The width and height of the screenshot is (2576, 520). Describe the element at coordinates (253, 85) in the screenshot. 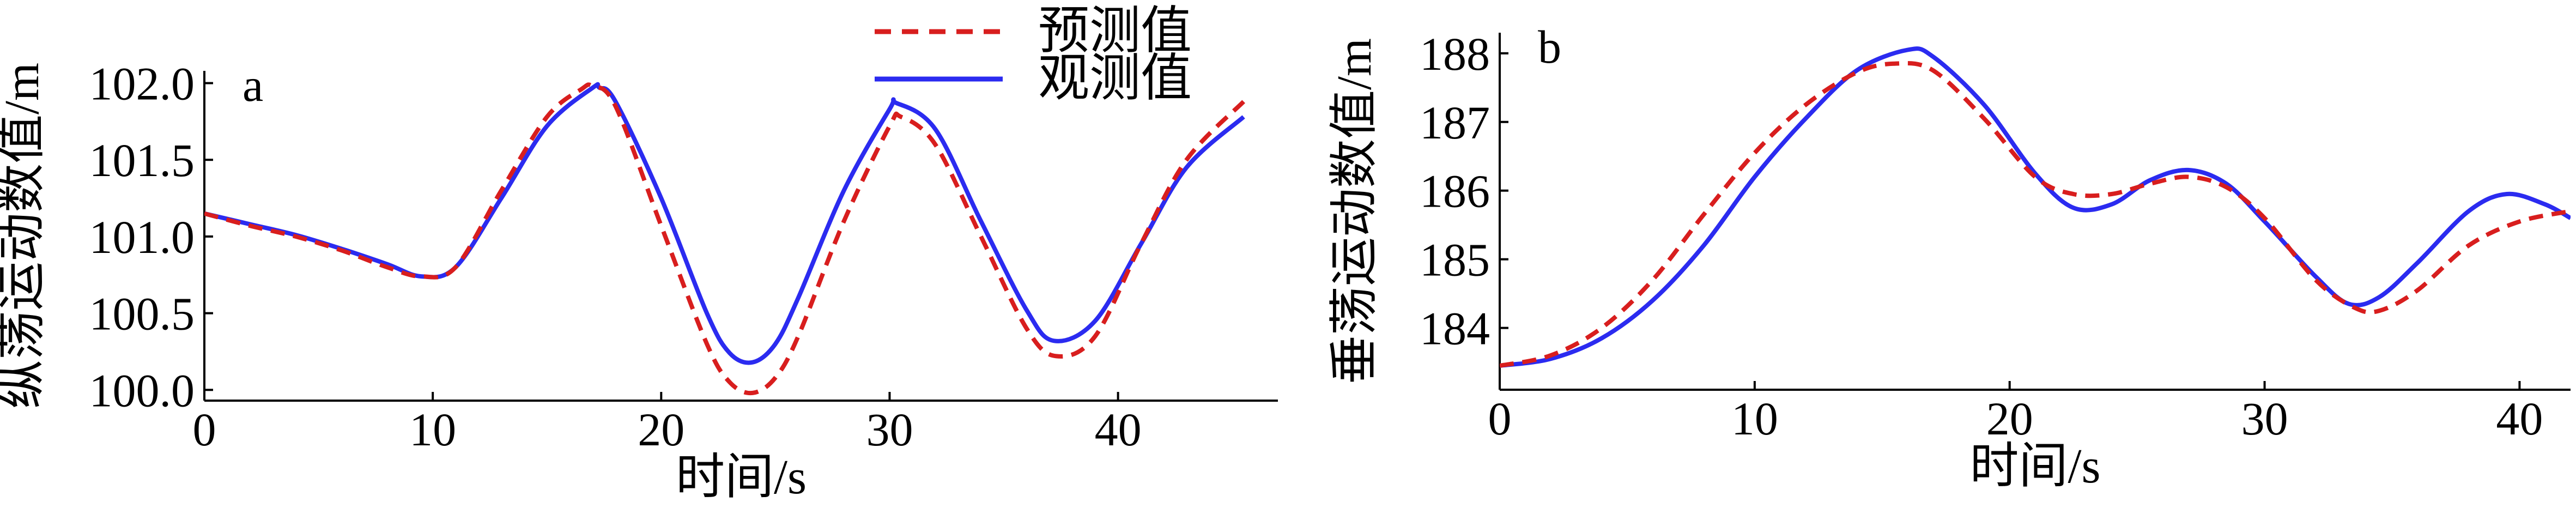

I see `panel-label: a` at that location.